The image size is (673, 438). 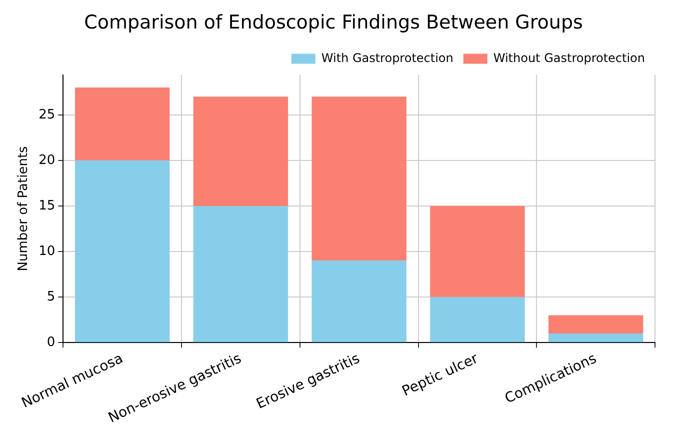 What do you see at coordinates (51, 342) in the screenshot?
I see `y-tick-label: 0` at bounding box center [51, 342].